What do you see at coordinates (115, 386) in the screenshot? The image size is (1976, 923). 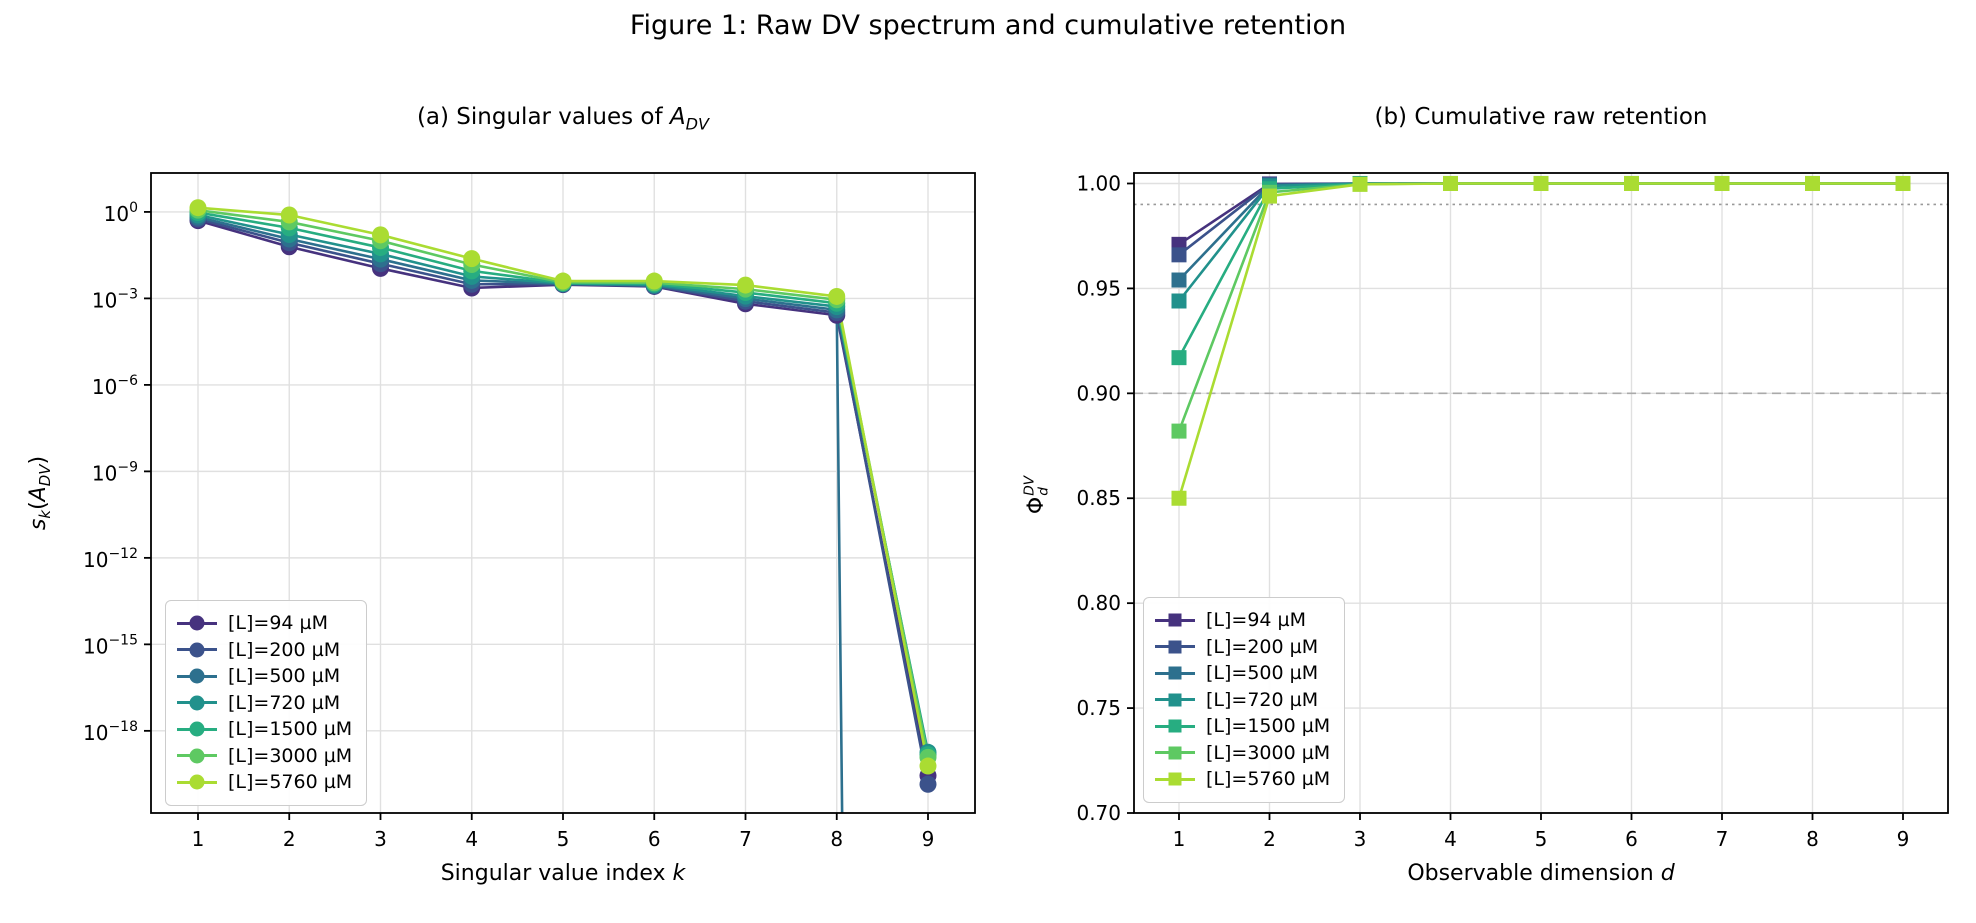 I see `y-tick-label: 10⁻⁶` at bounding box center [115, 386].